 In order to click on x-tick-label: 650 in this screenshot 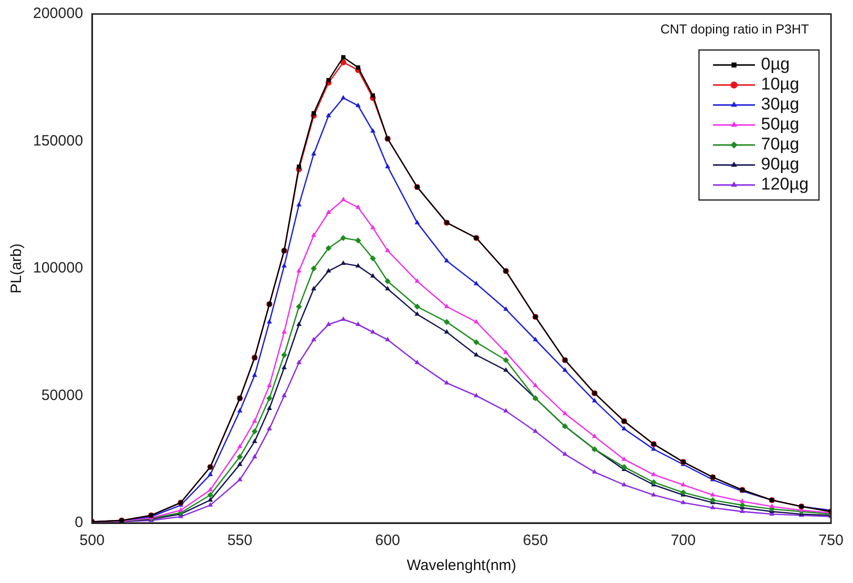, I will do `click(535, 541)`.